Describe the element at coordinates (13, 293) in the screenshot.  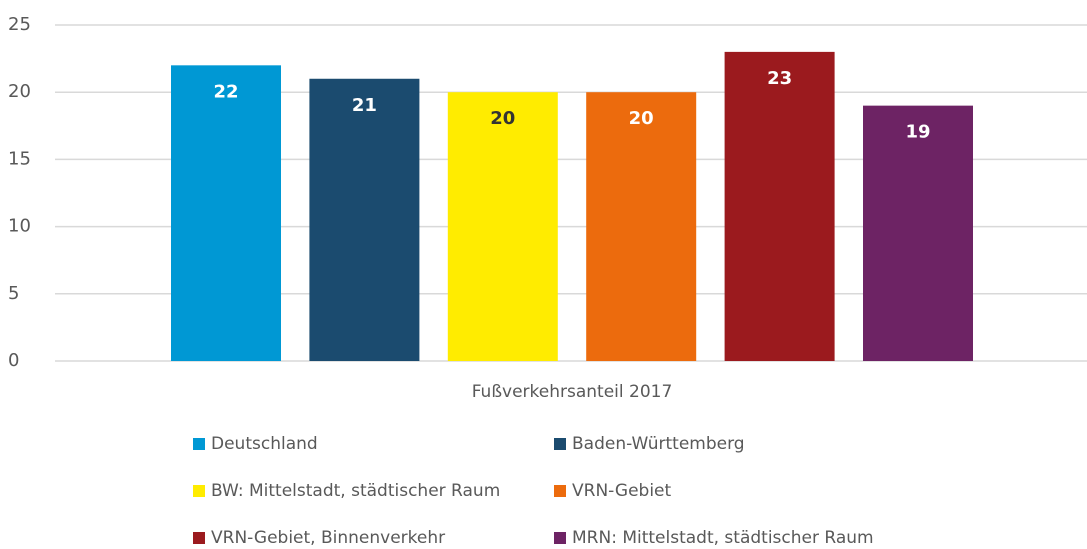
I see `y-tick-label: 5` at that location.